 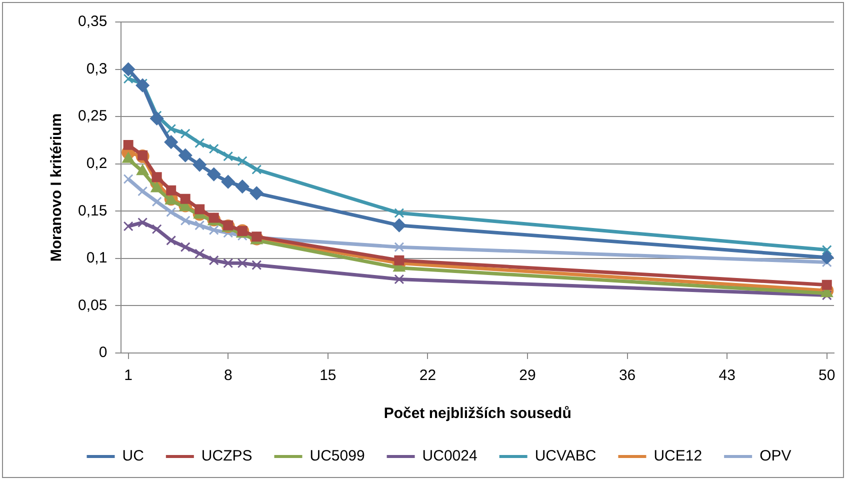 I want to click on y-tick-label: 0,2, so click(x=97, y=163).